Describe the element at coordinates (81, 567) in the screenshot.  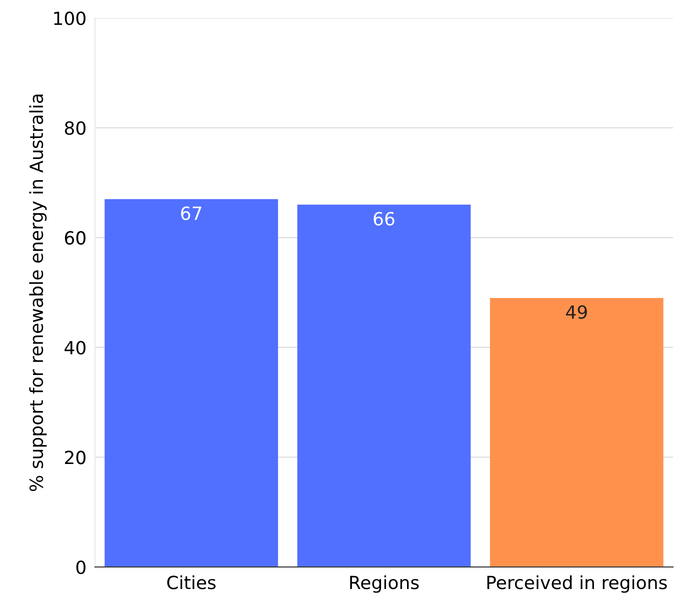
I see `y-tick-label: 0` at that location.